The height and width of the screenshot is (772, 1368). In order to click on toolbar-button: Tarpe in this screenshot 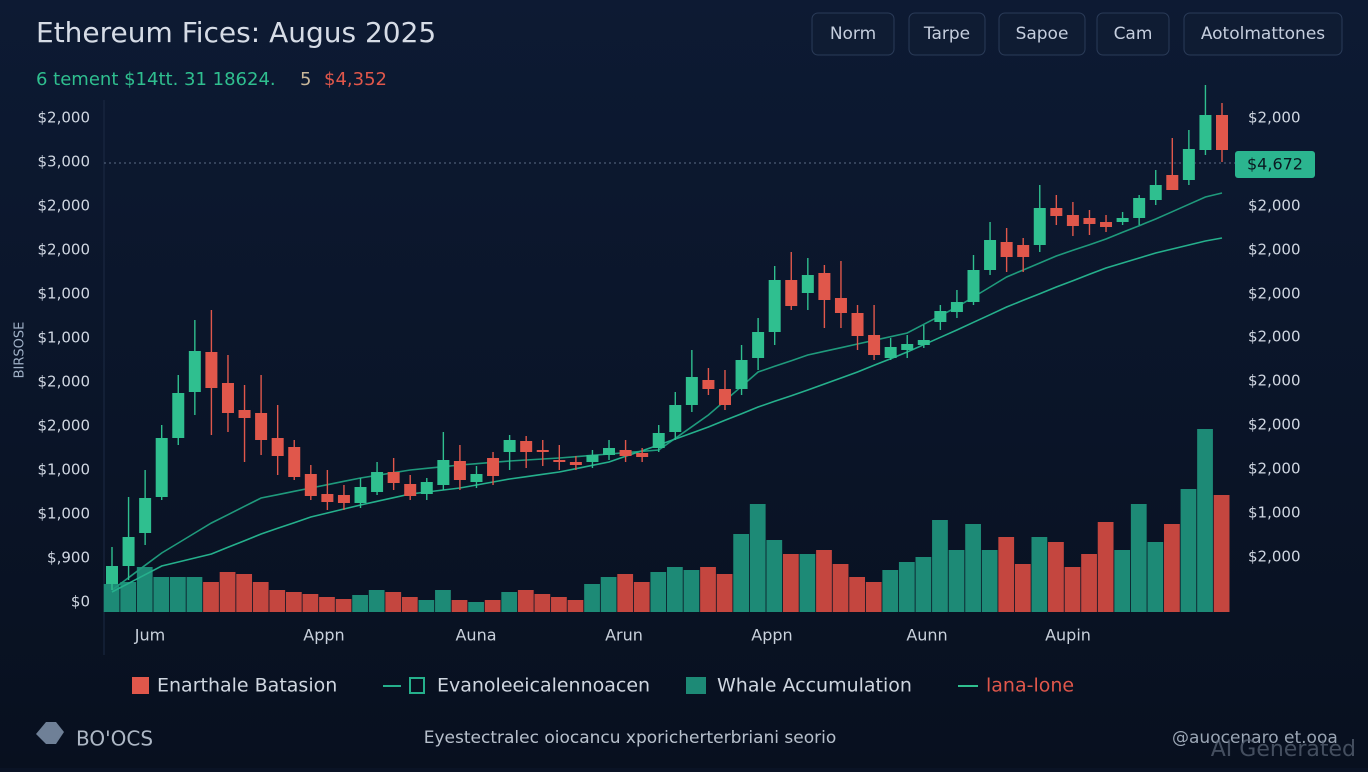, I will do `click(947, 34)`.